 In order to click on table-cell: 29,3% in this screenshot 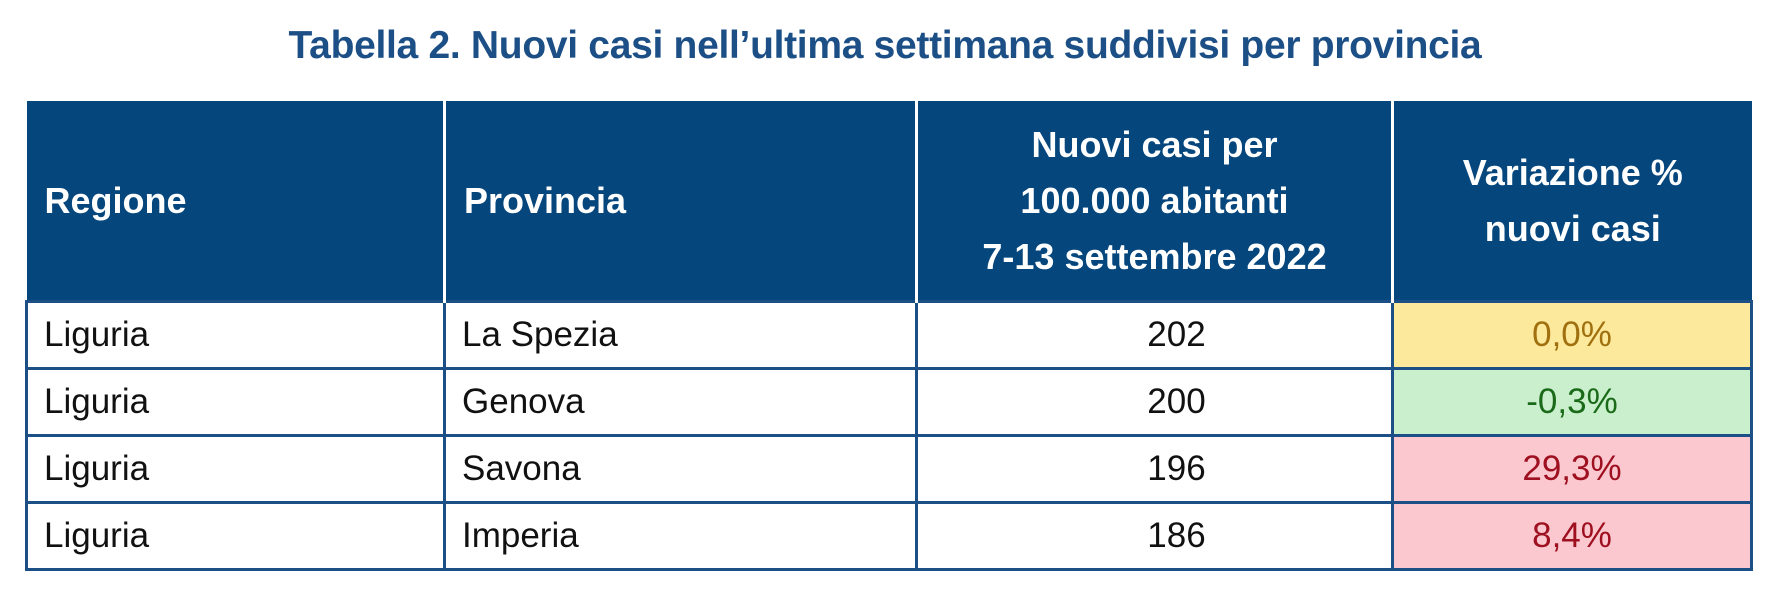, I will do `click(1572, 469)`.